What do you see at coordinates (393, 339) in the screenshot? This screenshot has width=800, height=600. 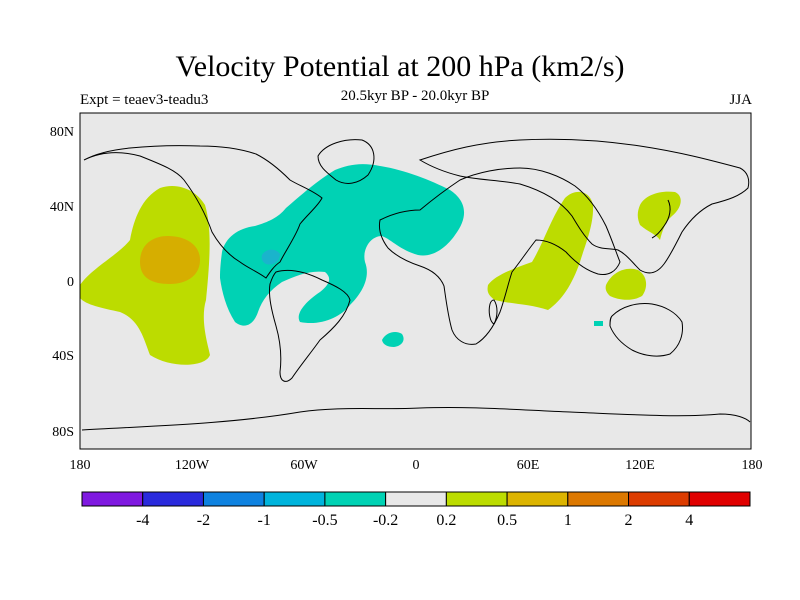 I see `south-atlantic-negative-patch` at bounding box center [393, 339].